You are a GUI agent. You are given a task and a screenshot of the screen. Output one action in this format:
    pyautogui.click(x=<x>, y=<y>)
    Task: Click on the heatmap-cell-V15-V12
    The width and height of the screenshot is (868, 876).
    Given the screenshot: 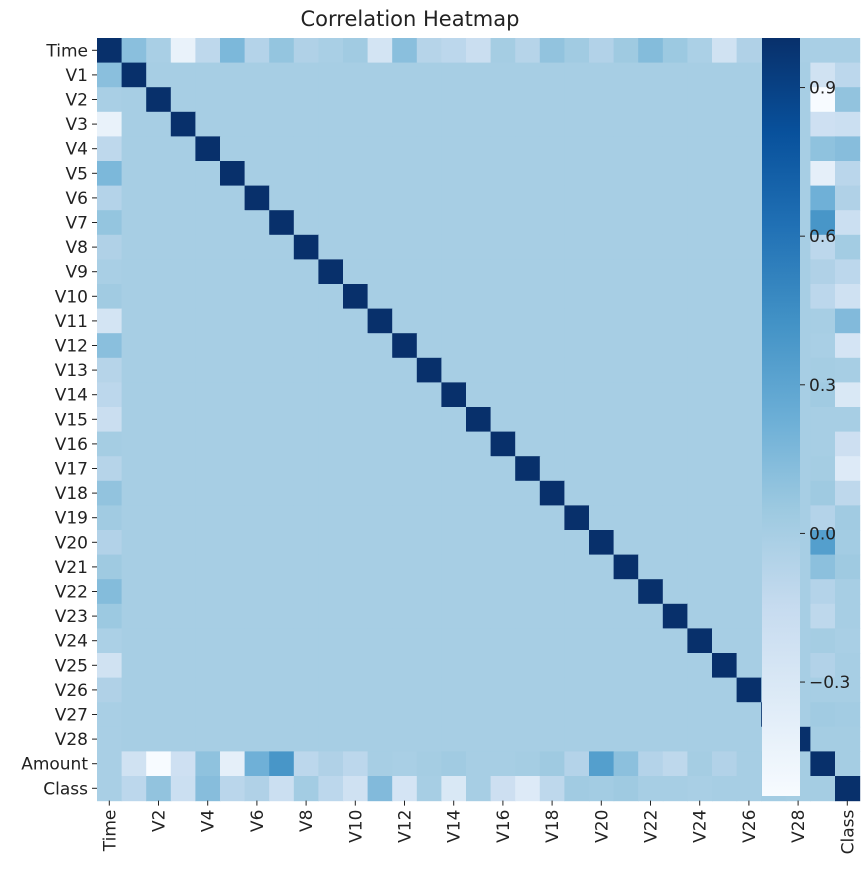 What is the action you would take?
    pyautogui.click(x=405, y=420)
    